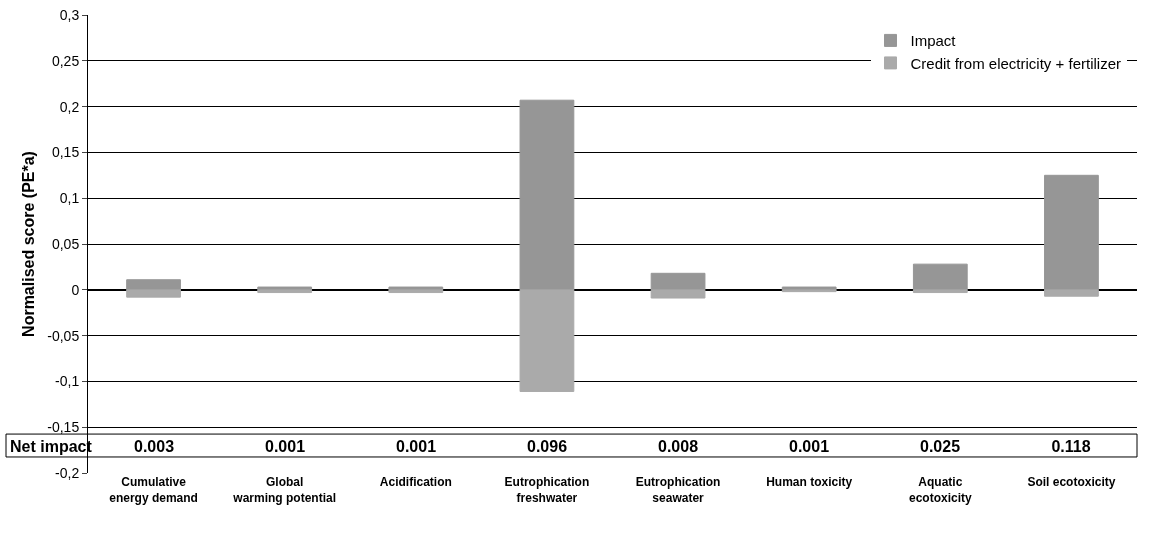 The height and width of the screenshot is (535, 1149). Describe the element at coordinates (69, 106) in the screenshot. I see `y-tick-label: 0,2` at that location.